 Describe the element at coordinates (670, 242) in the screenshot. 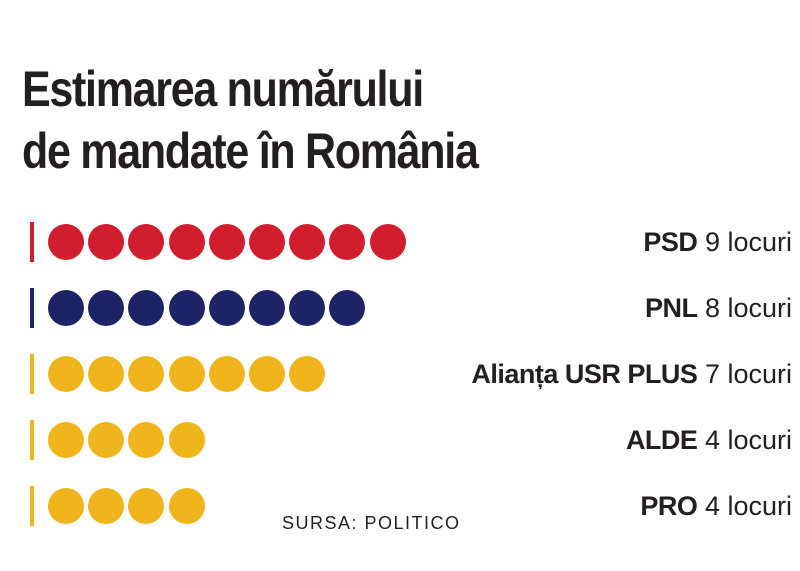

I see `party-name: PSD` at that location.